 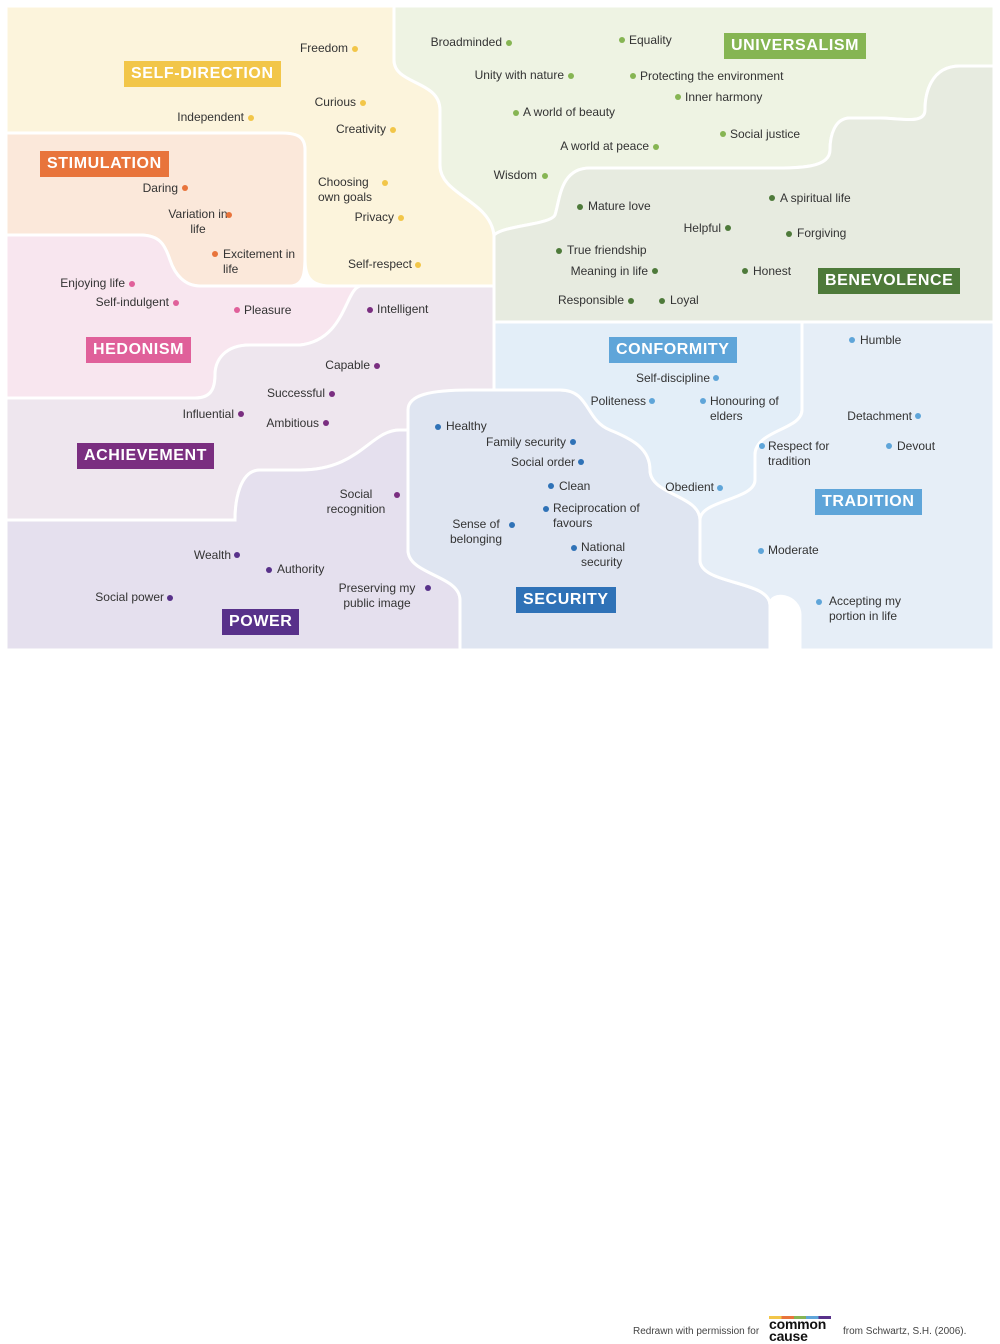 I want to click on item-broadminded: Broadminded, so click(x=466, y=42).